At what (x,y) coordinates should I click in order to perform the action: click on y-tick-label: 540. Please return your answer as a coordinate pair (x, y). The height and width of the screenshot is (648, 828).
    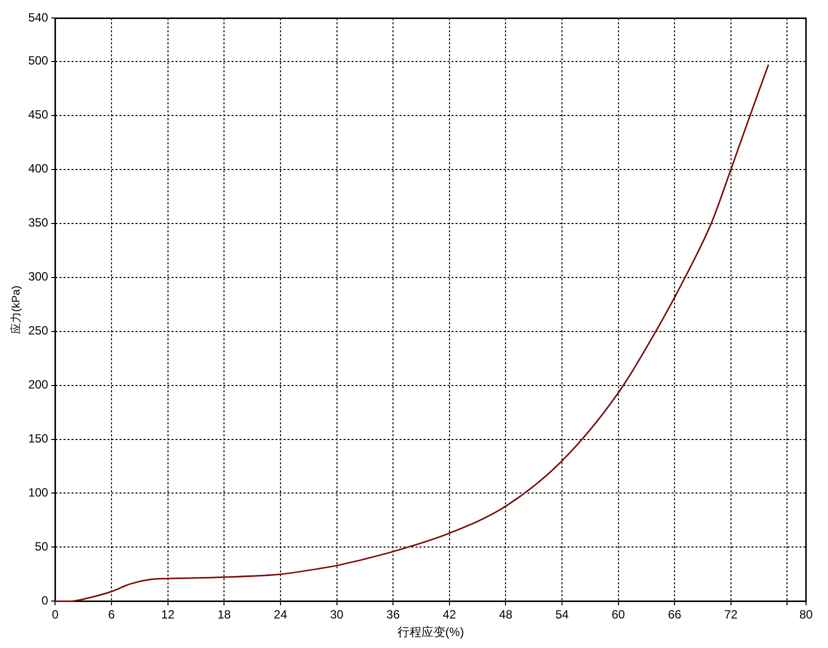
    Looking at the image, I should click on (38, 17).